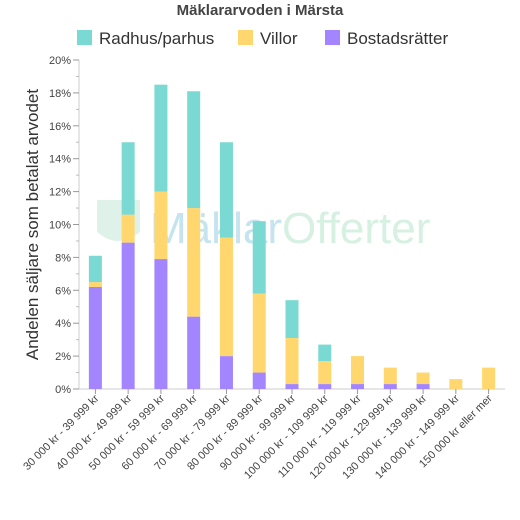 The width and height of the screenshot is (520, 520). What do you see at coordinates (60, 94) in the screenshot?
I see `y-tick-label: 18%` at bounding box center [60, 94].